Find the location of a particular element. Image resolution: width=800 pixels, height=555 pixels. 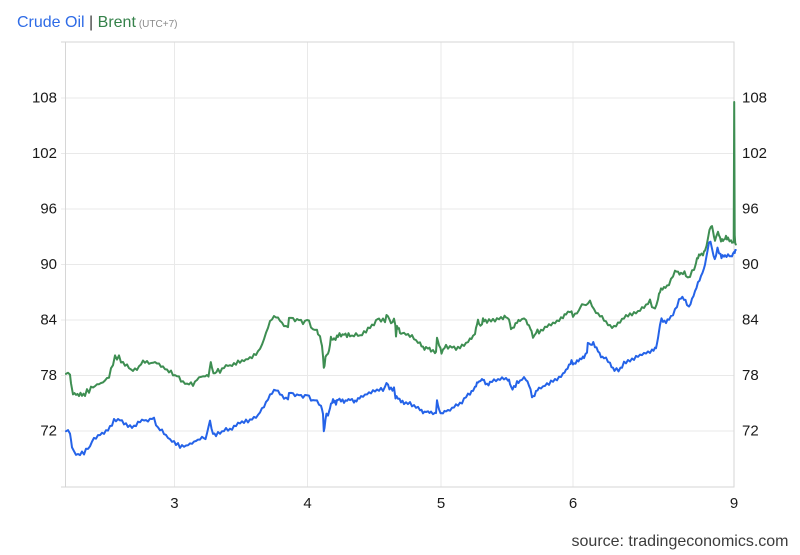

svg-text: 6 is located at coordinates (573, 503).